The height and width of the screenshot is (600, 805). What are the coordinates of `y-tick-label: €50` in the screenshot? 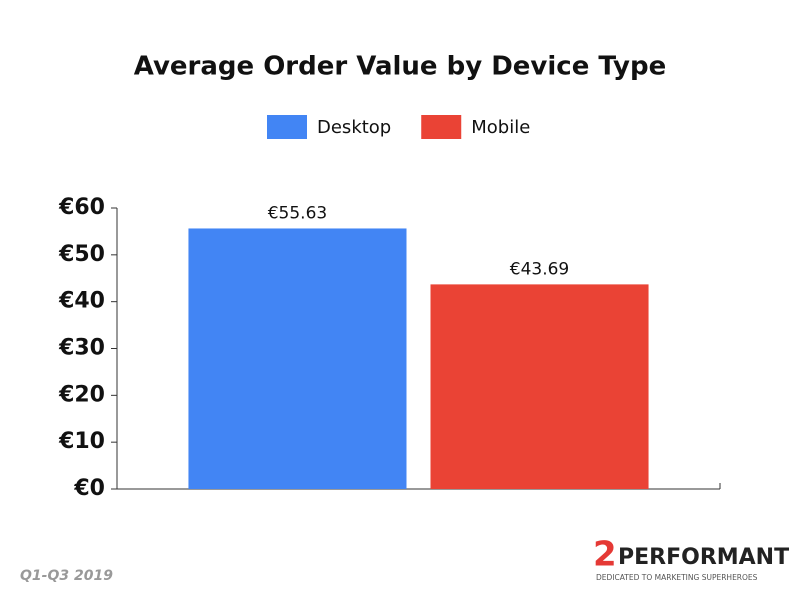 It's located at (81, 254).